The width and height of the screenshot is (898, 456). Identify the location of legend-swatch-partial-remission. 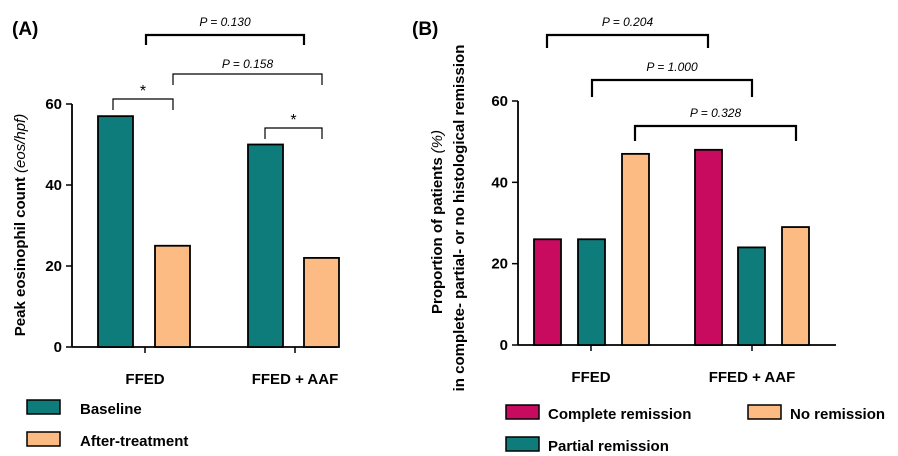
(522, 444).